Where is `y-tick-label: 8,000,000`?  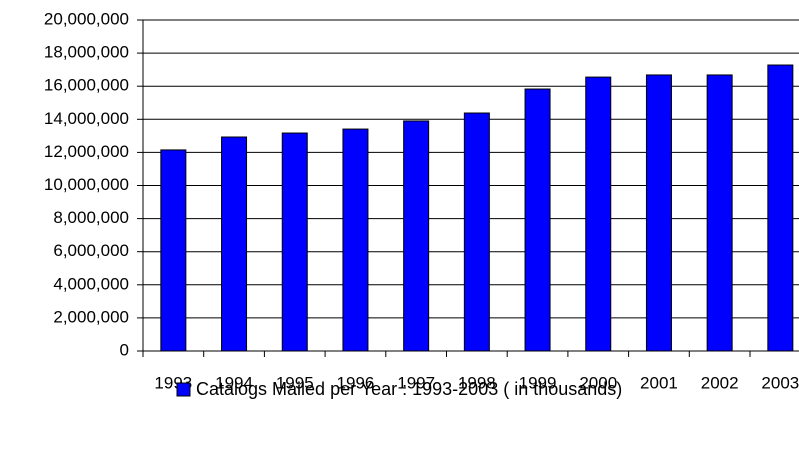
y-tick-label: 8,000,000 is located at coordinates (91, 217).